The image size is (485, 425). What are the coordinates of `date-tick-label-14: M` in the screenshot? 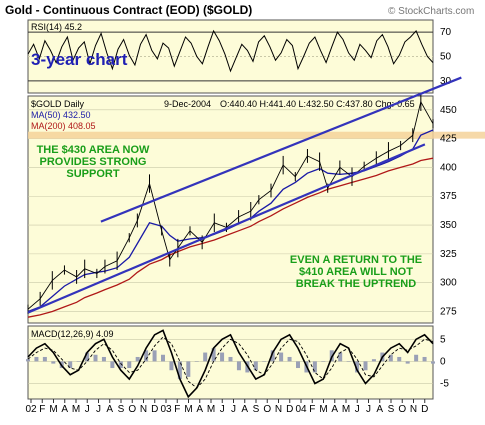 It's located at (188, 409).